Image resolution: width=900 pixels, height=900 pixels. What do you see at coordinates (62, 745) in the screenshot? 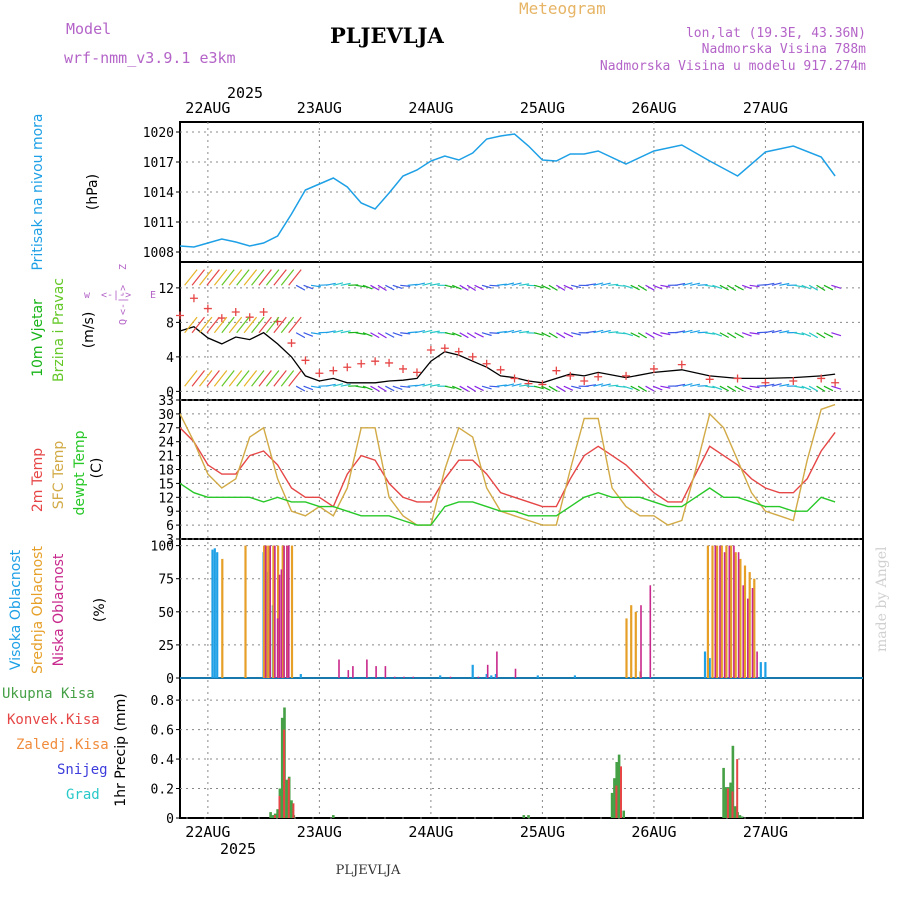
I see `legend-frz-rain: Zaledj.Kisa` at bounding box center [62, 745].